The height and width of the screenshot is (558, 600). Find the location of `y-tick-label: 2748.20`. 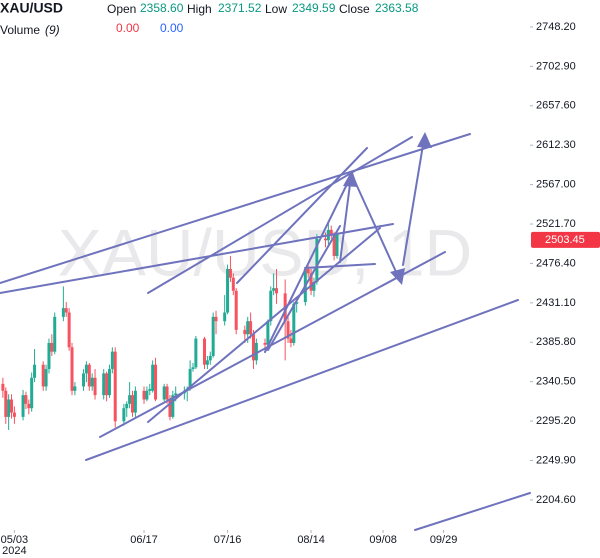

y-tick-label: 2748.20 is located at coordinates (556, 27).